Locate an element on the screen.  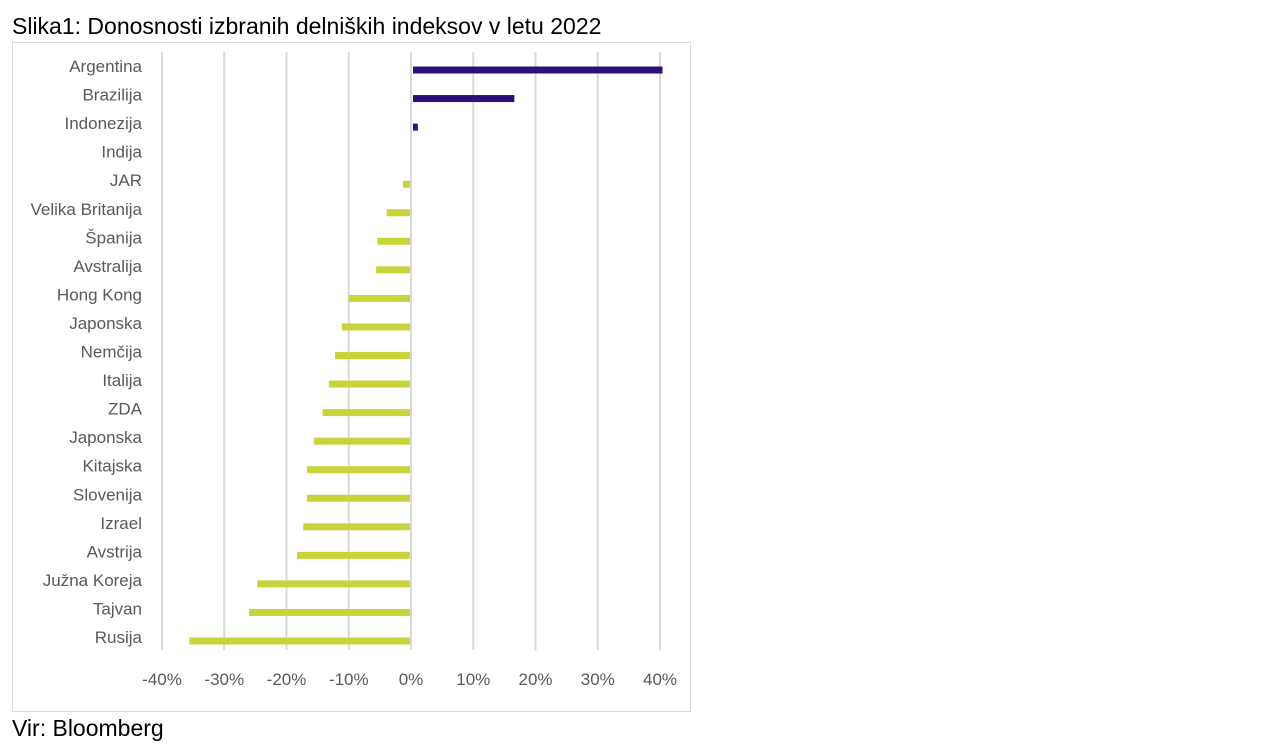
x-tick-label: 0% is located at coordinates (411, 679).